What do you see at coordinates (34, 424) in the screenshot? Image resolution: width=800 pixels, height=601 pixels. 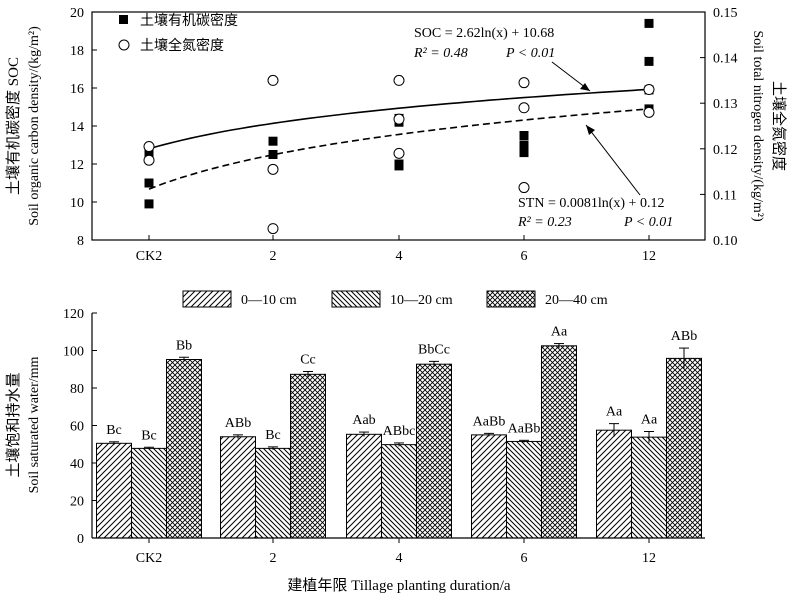 I see `bar-y-axis-title-en: Soil saturated water/mm` at bounding box center [34, 424].